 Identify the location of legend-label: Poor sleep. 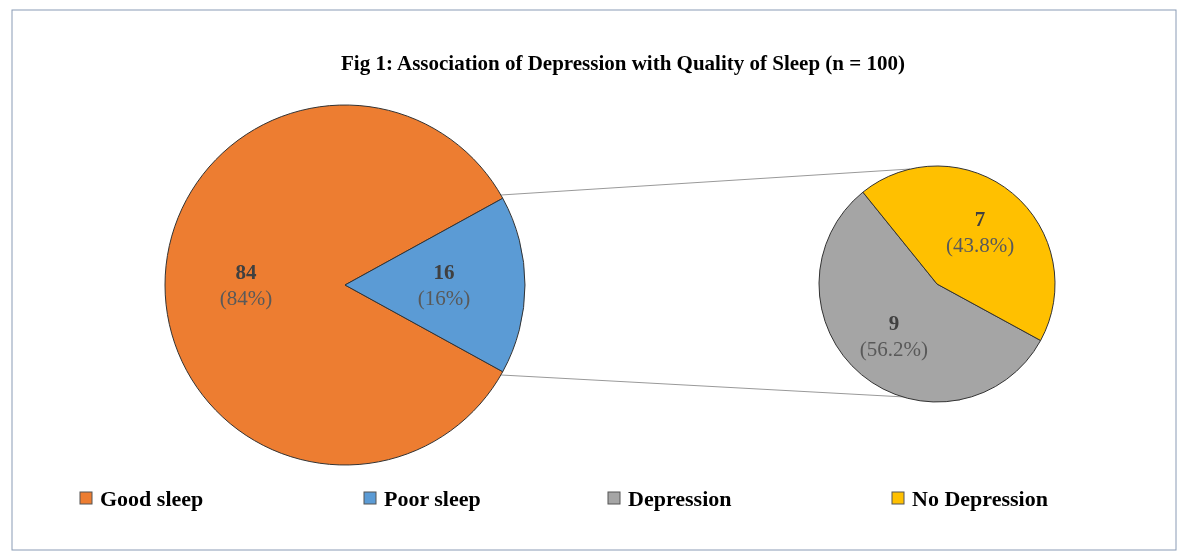
(432, 498).